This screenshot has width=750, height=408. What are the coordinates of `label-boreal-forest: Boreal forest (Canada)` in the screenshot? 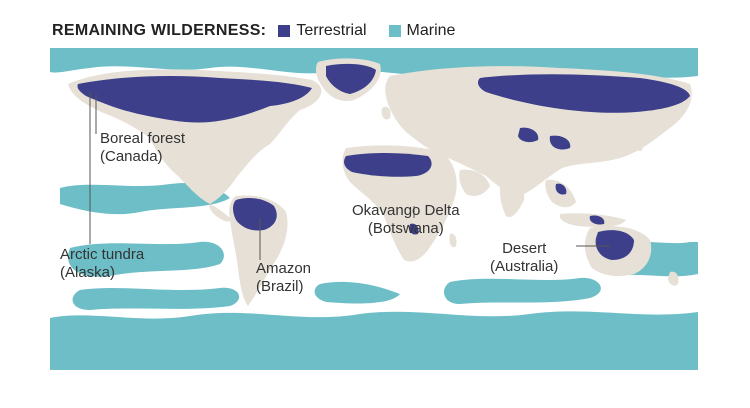 It's located at (142, 148).